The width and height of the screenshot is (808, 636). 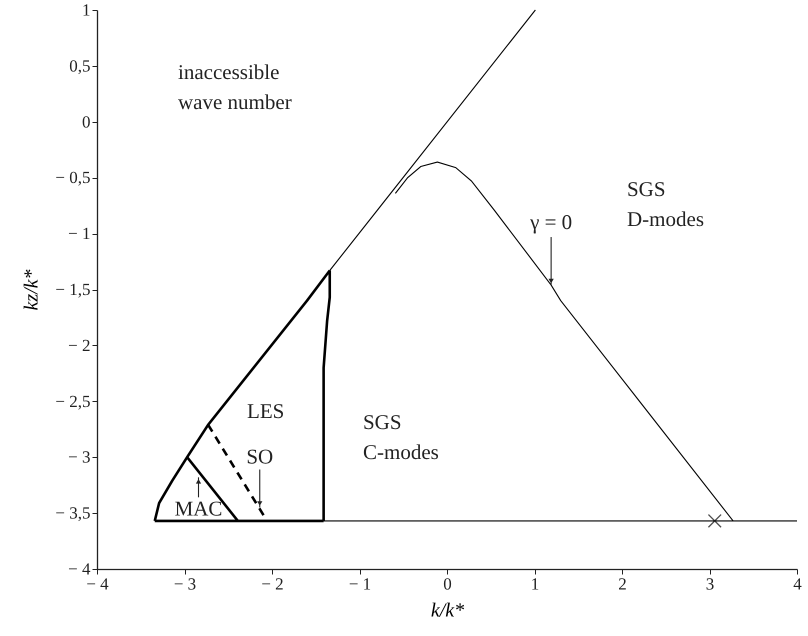 What do you see at coordinates (797, 584) in the screenshot?
I see `x-tick-label: 4` at bounding box center [797, 584].